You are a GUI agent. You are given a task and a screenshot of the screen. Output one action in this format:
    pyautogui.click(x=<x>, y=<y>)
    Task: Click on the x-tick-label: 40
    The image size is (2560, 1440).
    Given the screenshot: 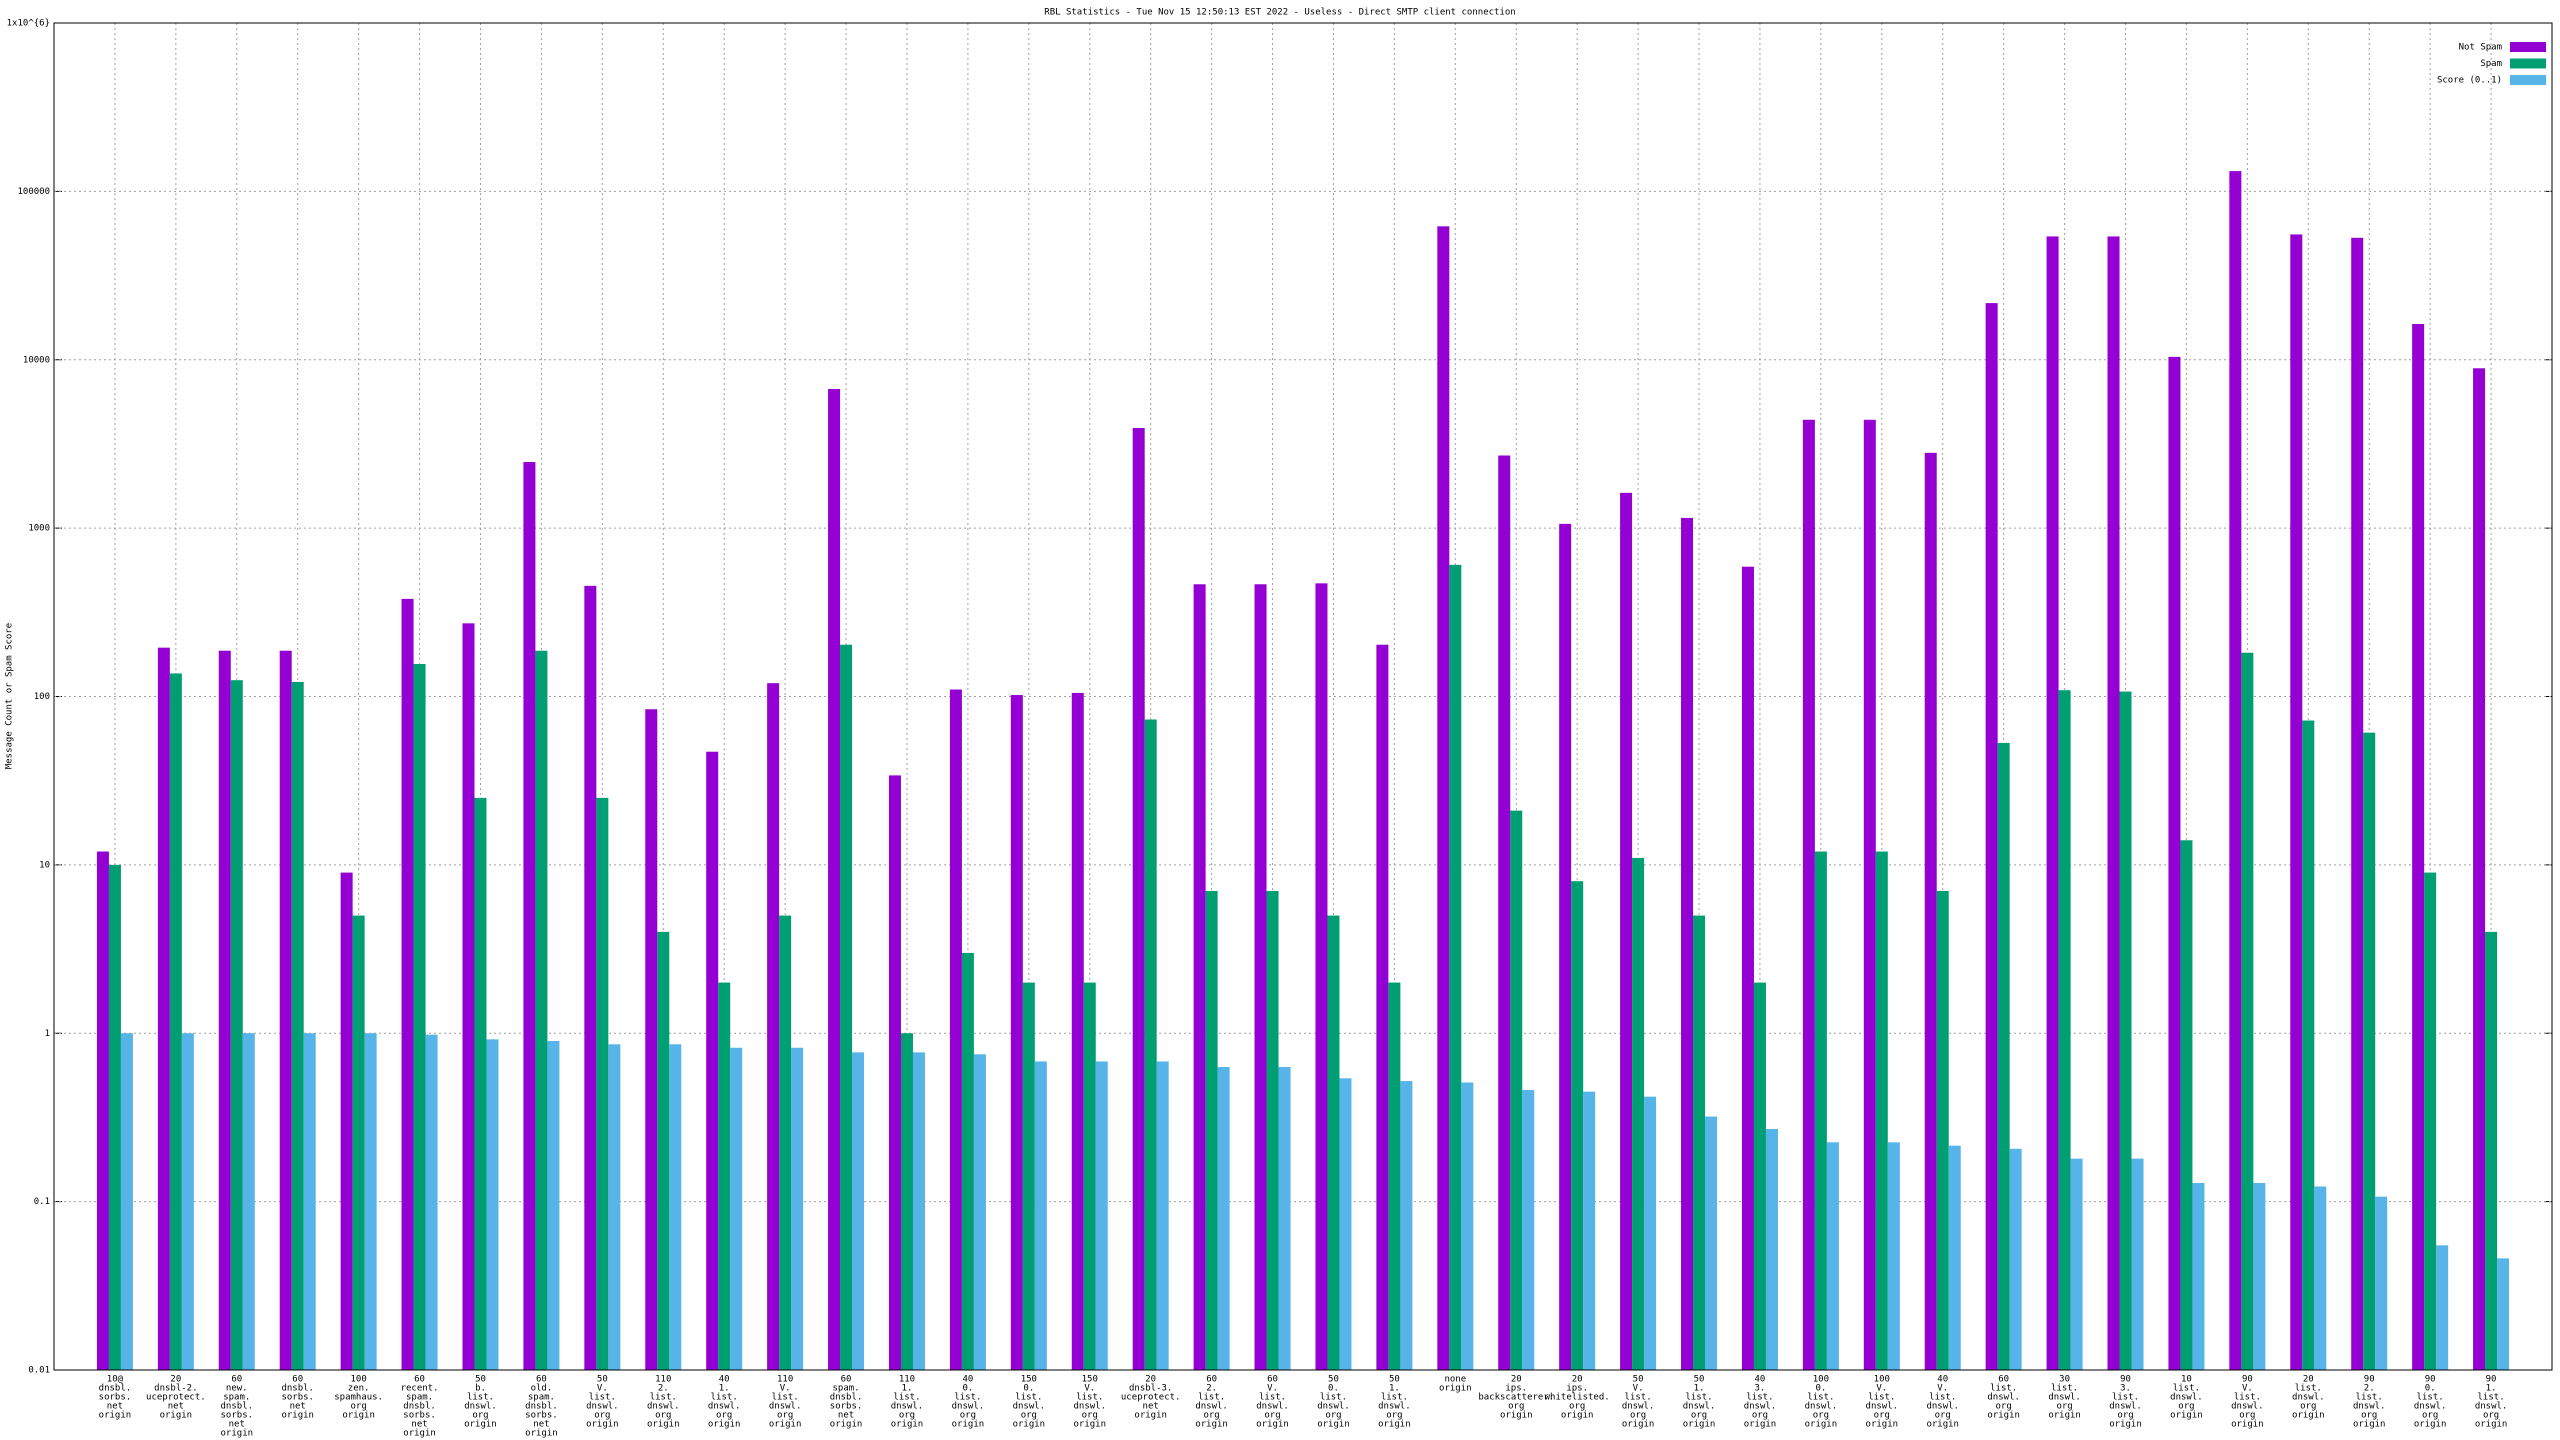 What is the action you would take?
    pyautogui.click(x=967, y=1380)
    